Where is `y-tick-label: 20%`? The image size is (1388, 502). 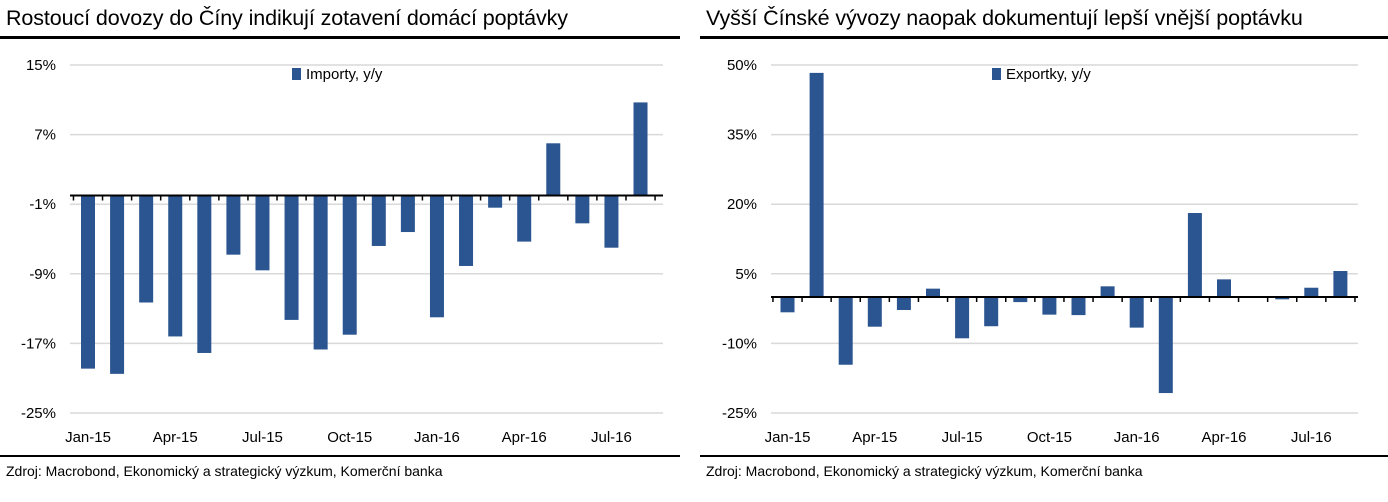 y-tick-label: 20% is located at coordinates (742, 204).